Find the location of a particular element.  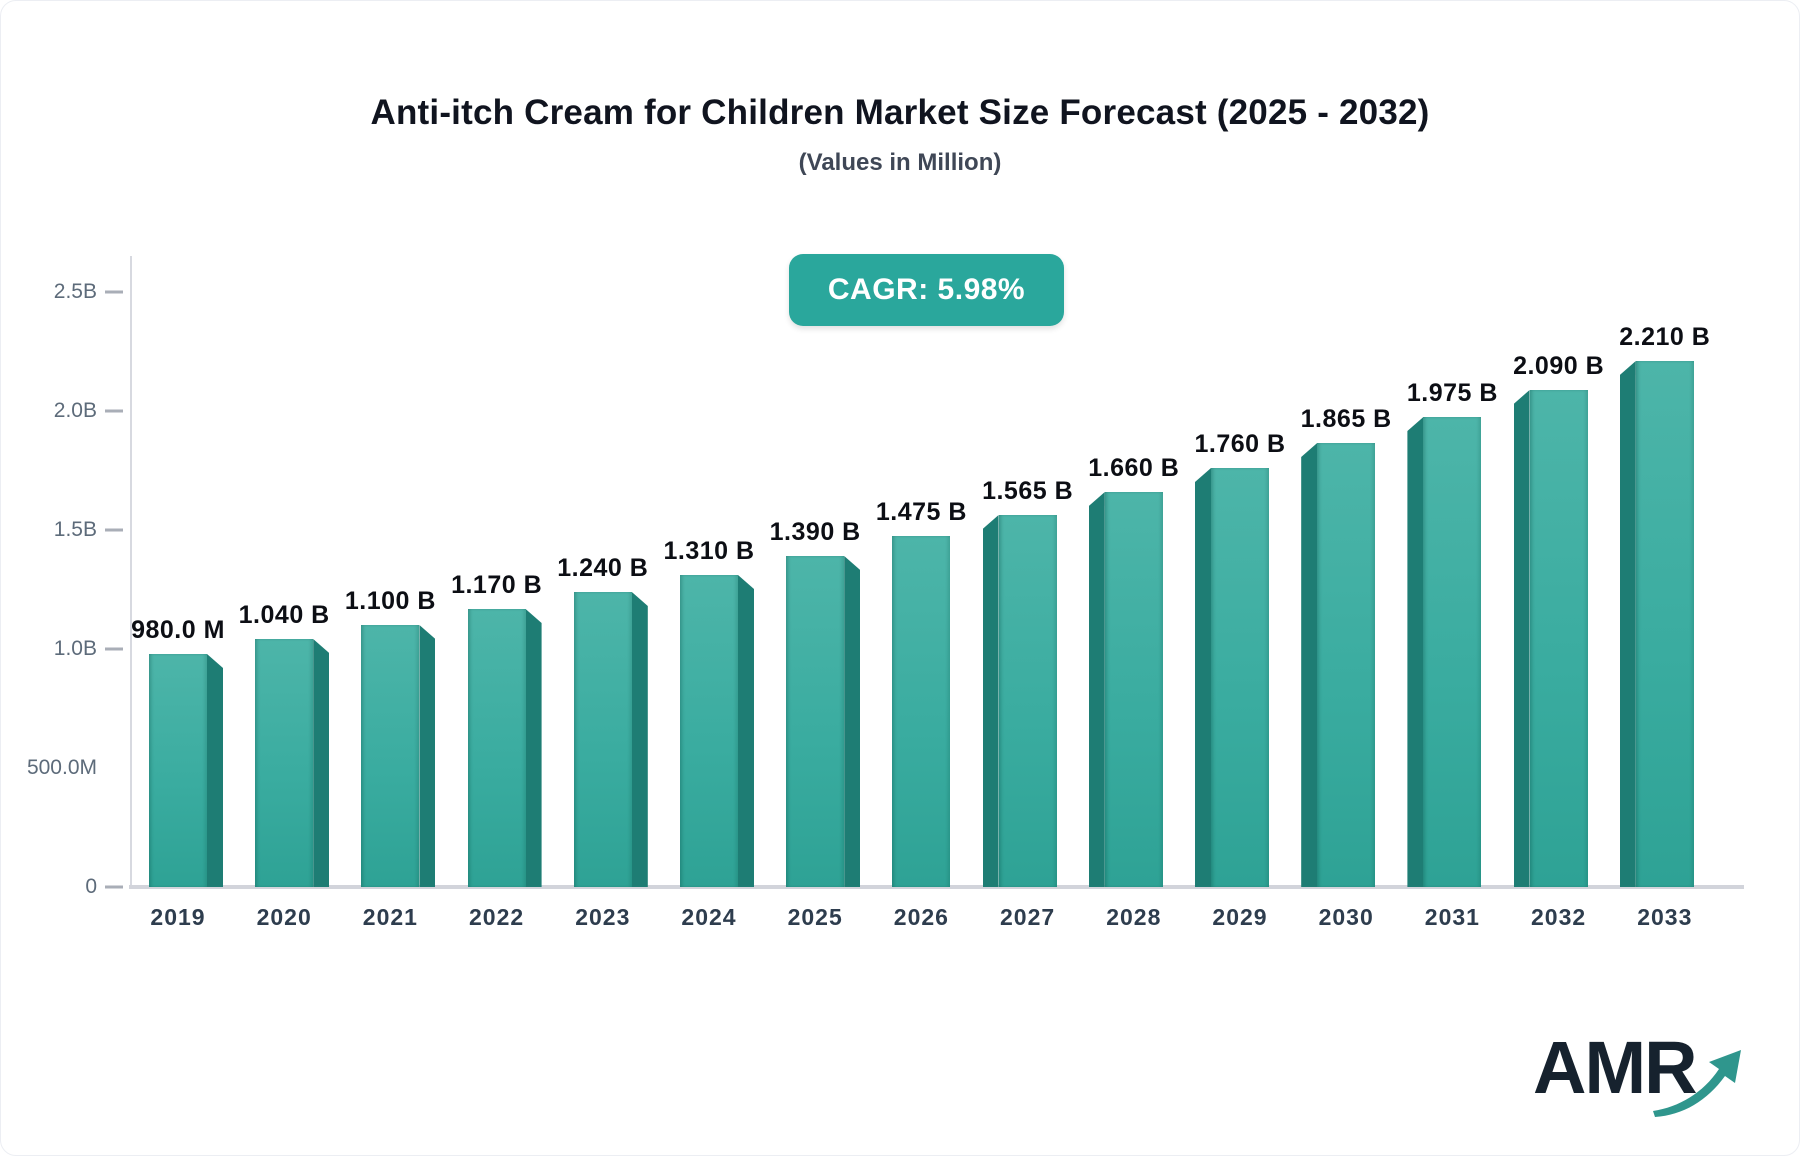

y-tick-label: 500.0M is located at coordinates (61, 767).